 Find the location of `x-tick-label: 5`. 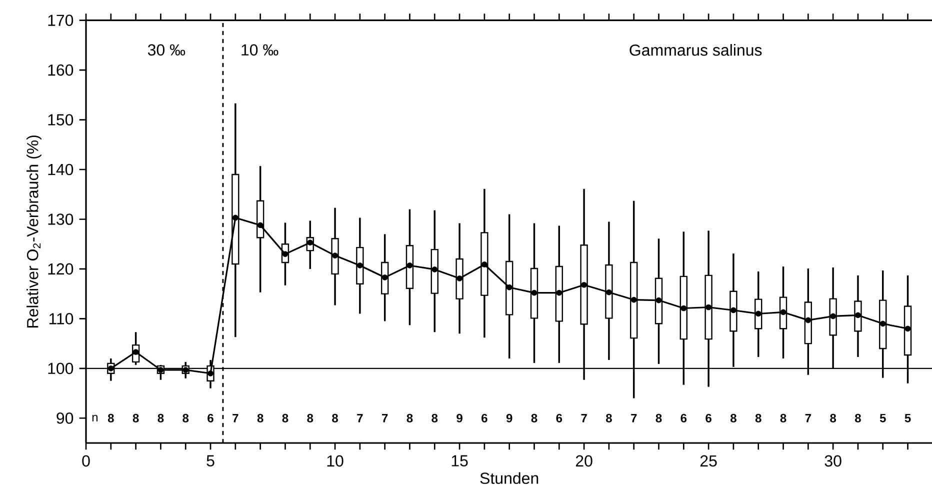

x-tick-label: 5 is located at coordinates (210, 460).